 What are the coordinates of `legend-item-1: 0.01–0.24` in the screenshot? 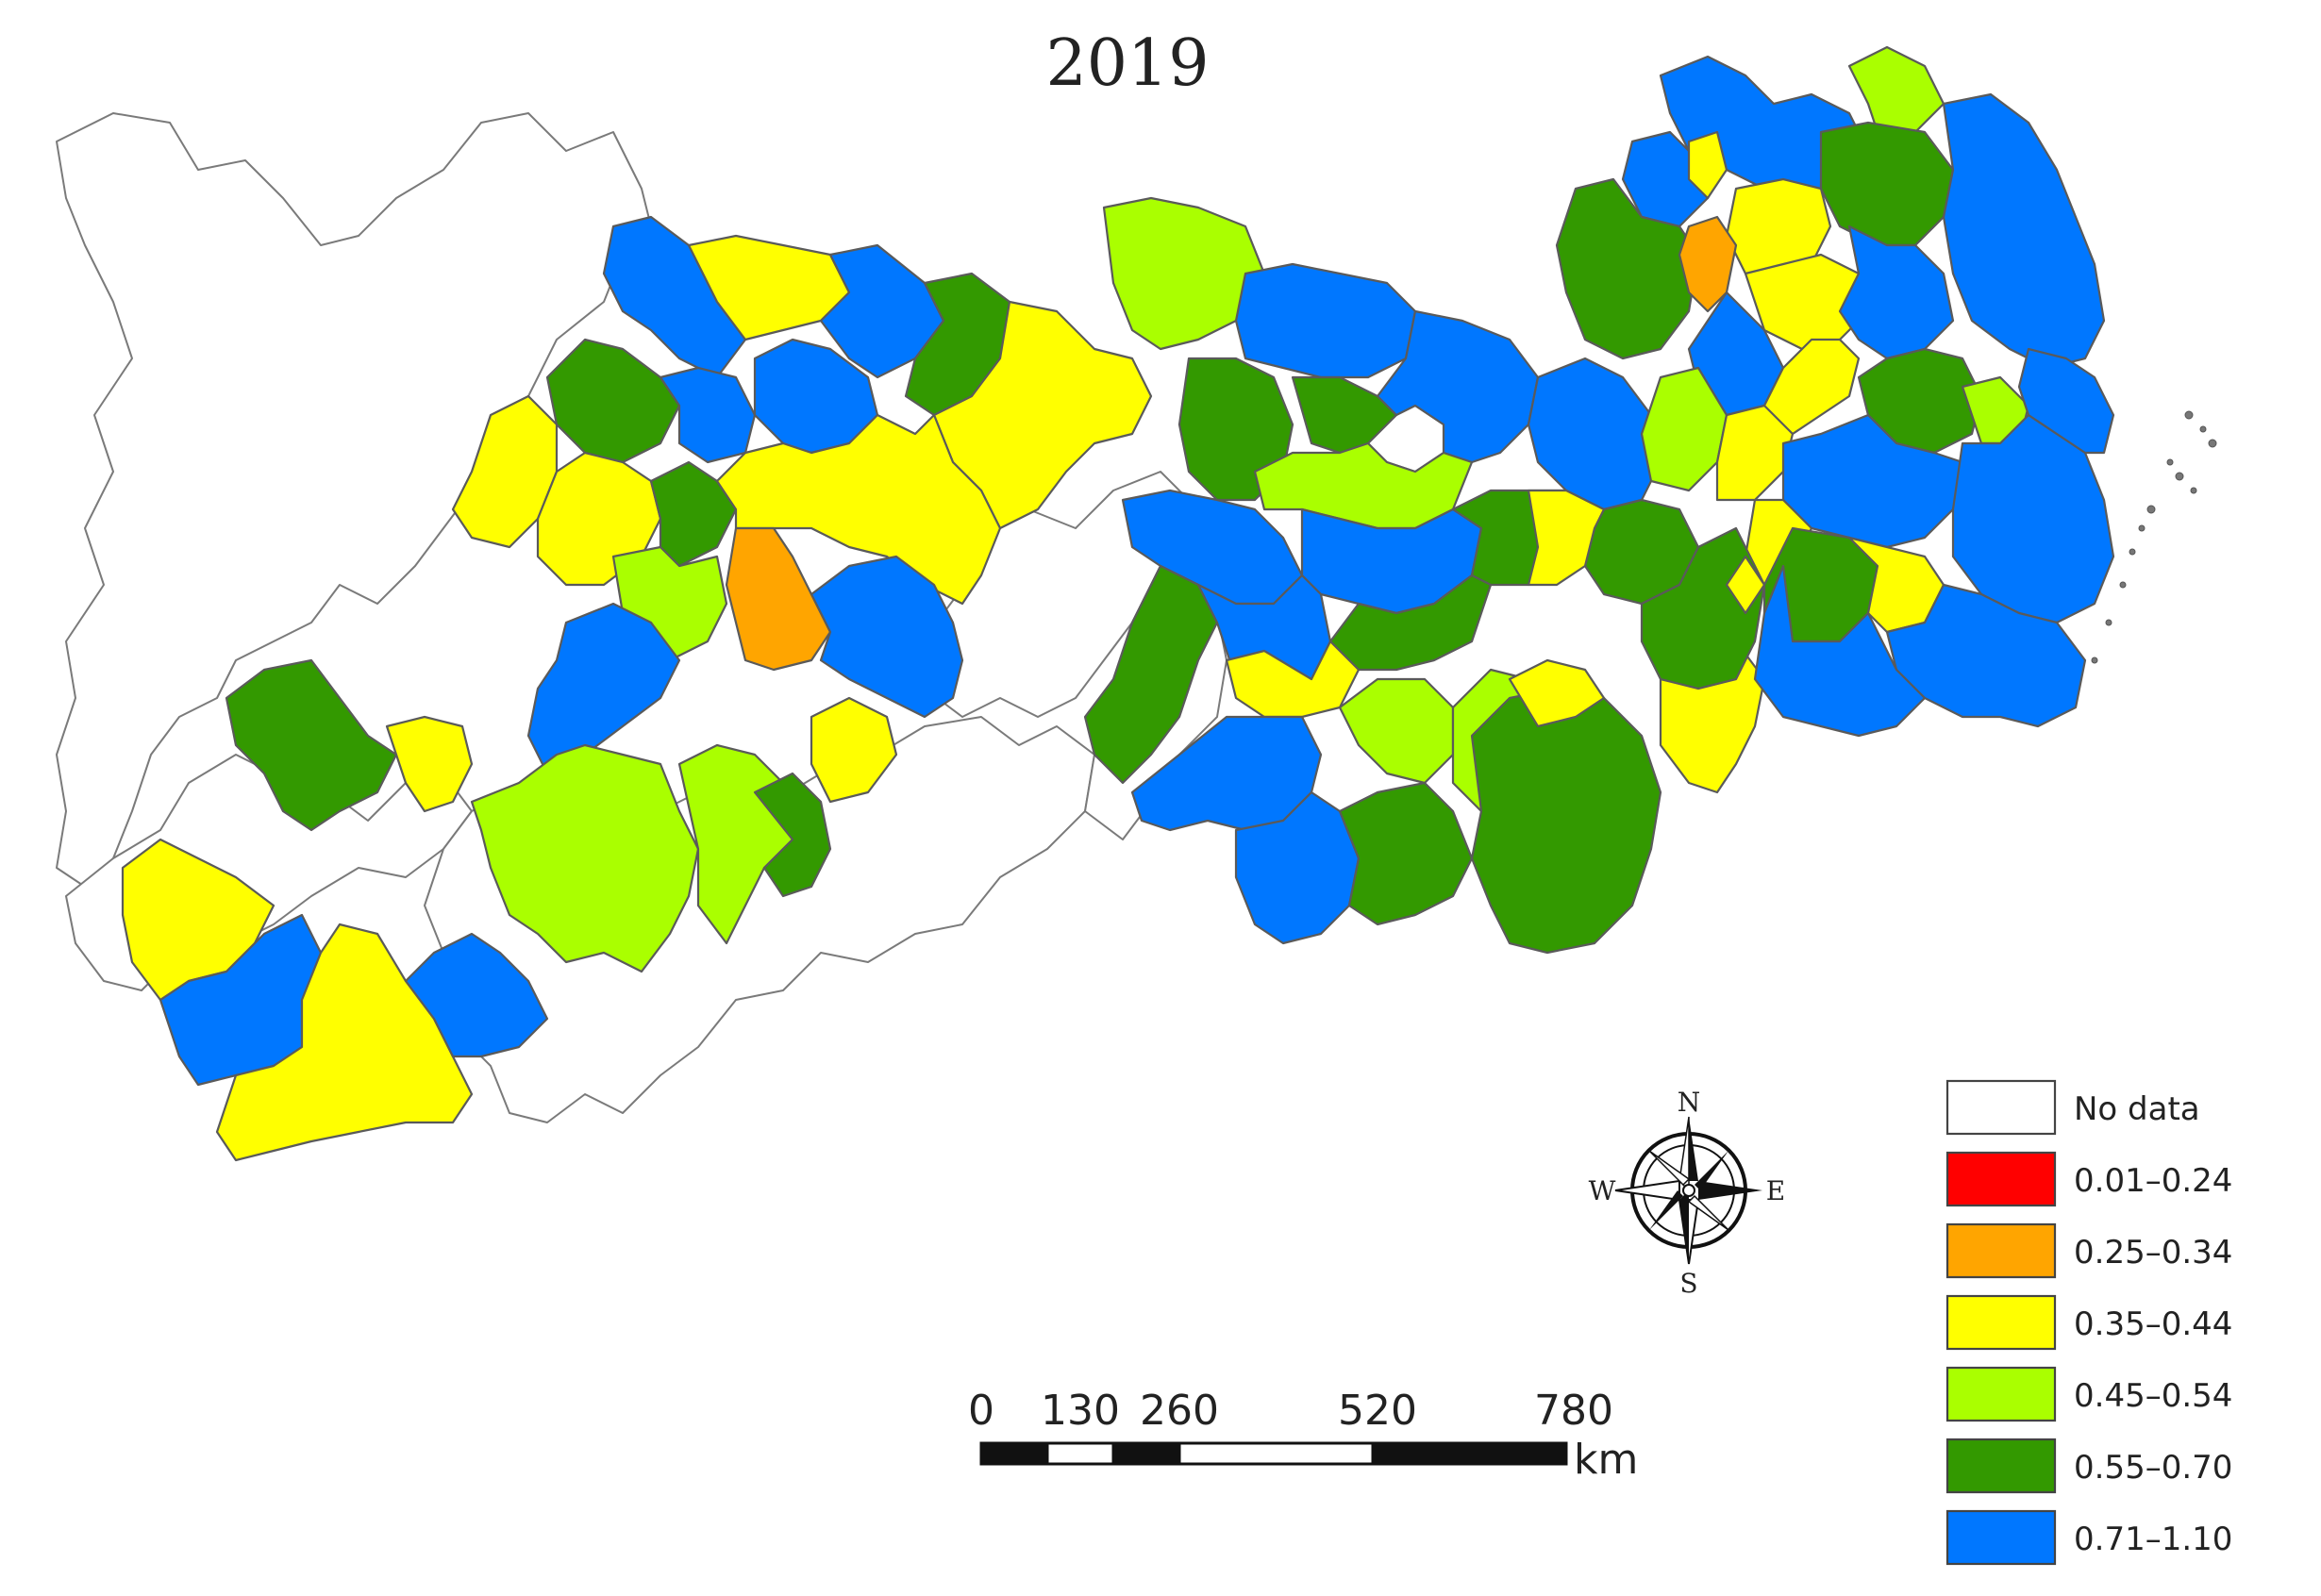 It's located at (2088, 1179).